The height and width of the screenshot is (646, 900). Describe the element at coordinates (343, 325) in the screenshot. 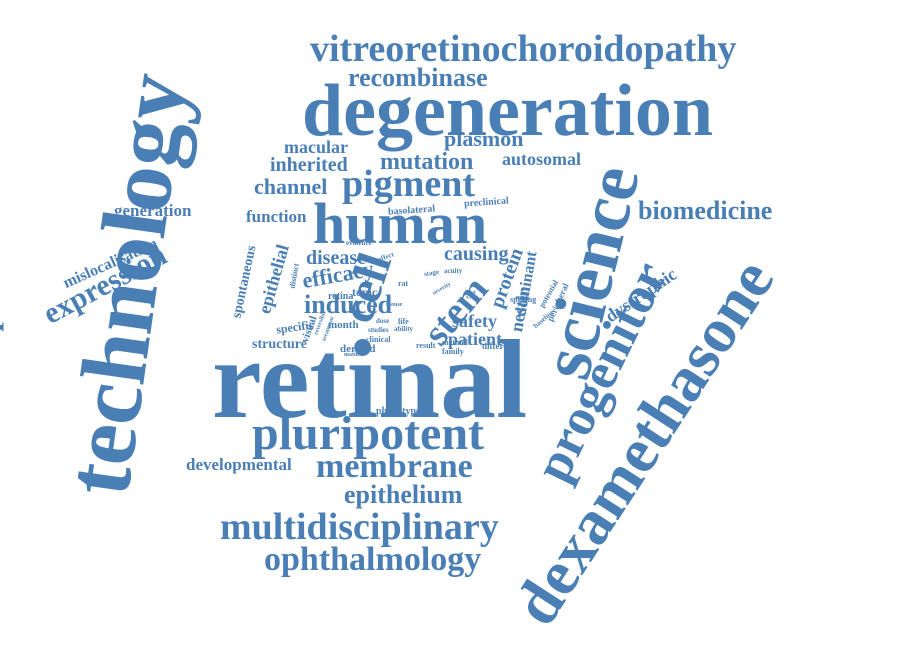

I see `word-month: month` at that location.